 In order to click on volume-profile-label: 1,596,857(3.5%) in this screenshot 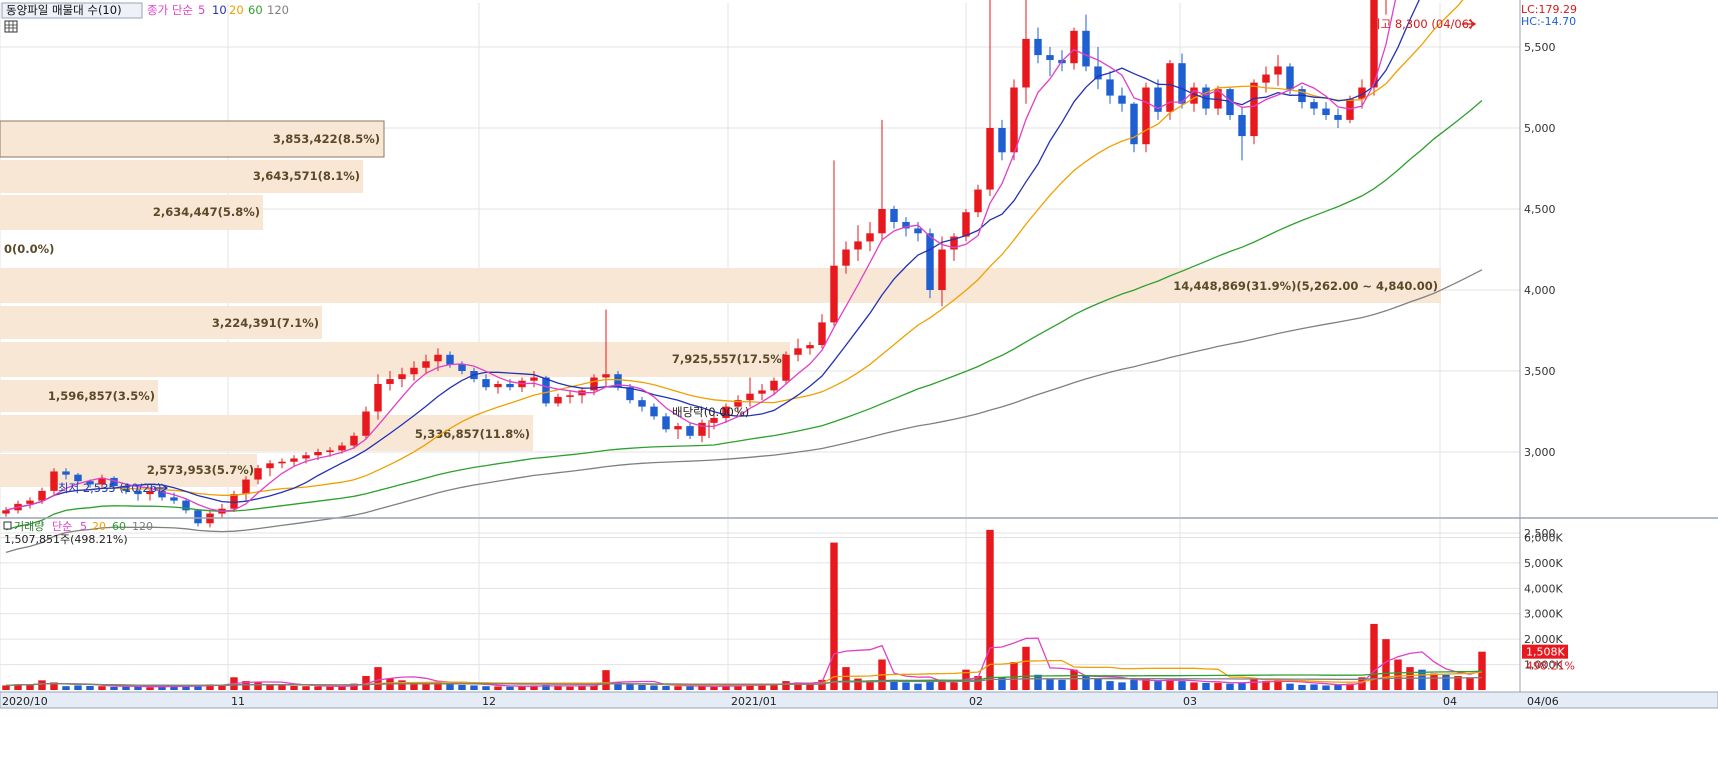, I will do `click(101, 396)`.